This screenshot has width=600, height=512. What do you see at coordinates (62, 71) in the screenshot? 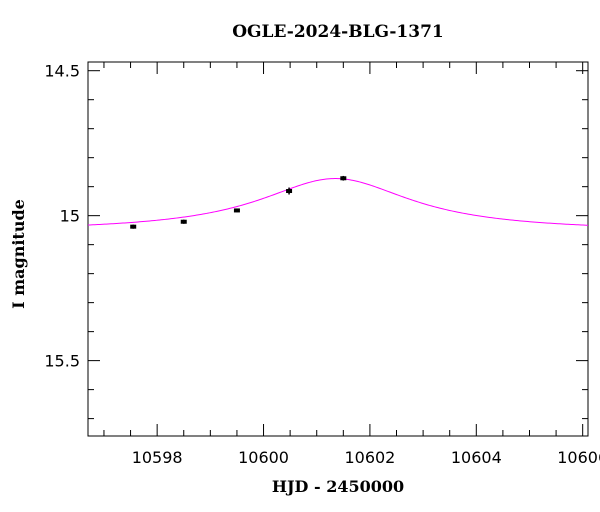
I see `y-tick-label: 14.5` at bounding box center [62, 71].